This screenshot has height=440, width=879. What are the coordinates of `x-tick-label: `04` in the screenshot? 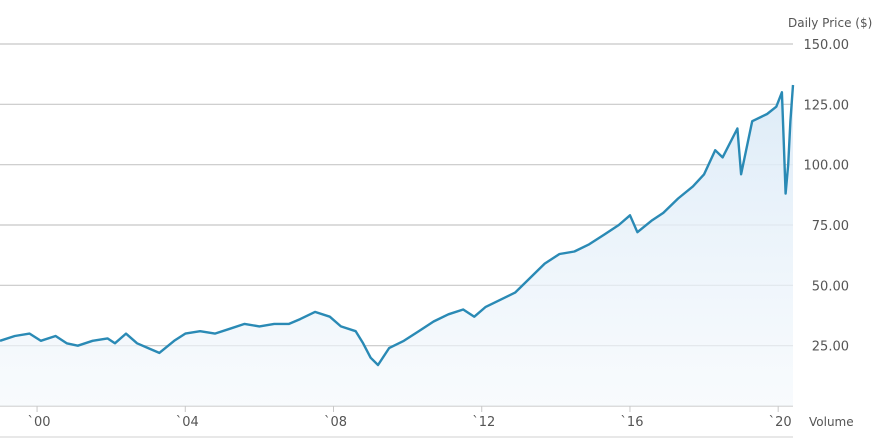 It's located at (187, 422).